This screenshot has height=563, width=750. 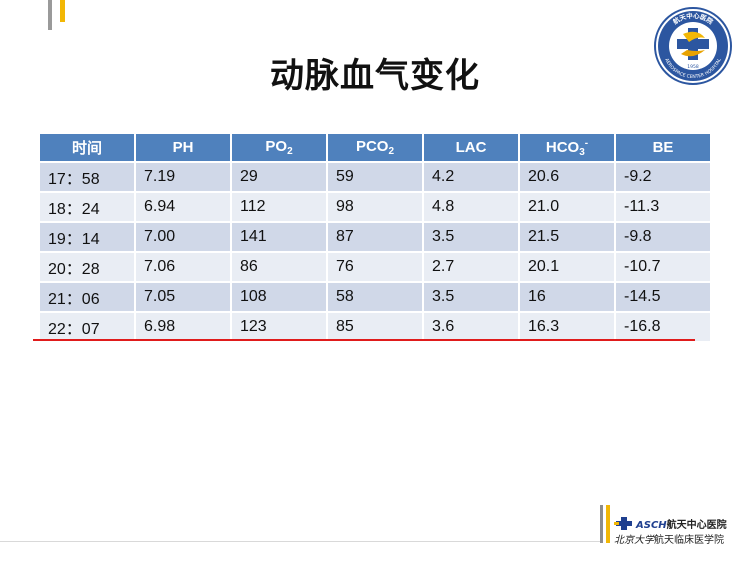 I want to click on table-row: 21：06 7.05 108 58 3.5 16 -14.5, so click(x=375, y=297).